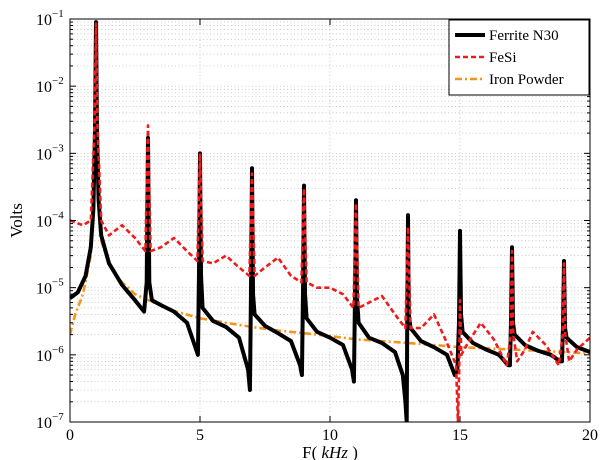  What do you see at coordinates (524, 36) in the screenshot?
I see `legend-label: Ferrite N30` at bounding box center [524, 36].